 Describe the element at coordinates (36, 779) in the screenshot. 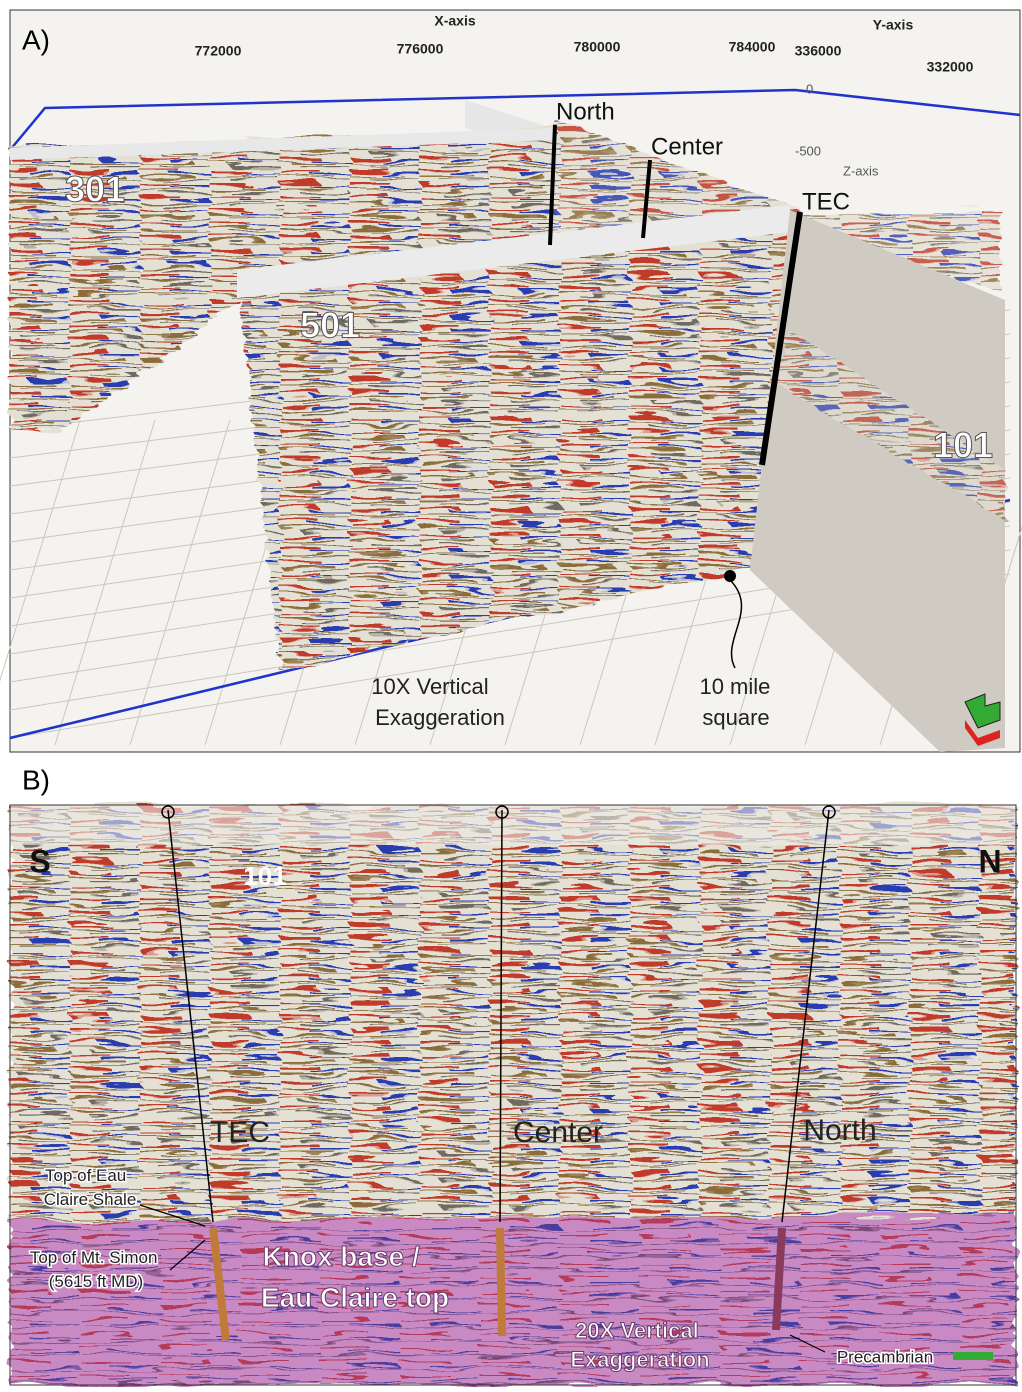

I see `panel-label: B)` at that location.